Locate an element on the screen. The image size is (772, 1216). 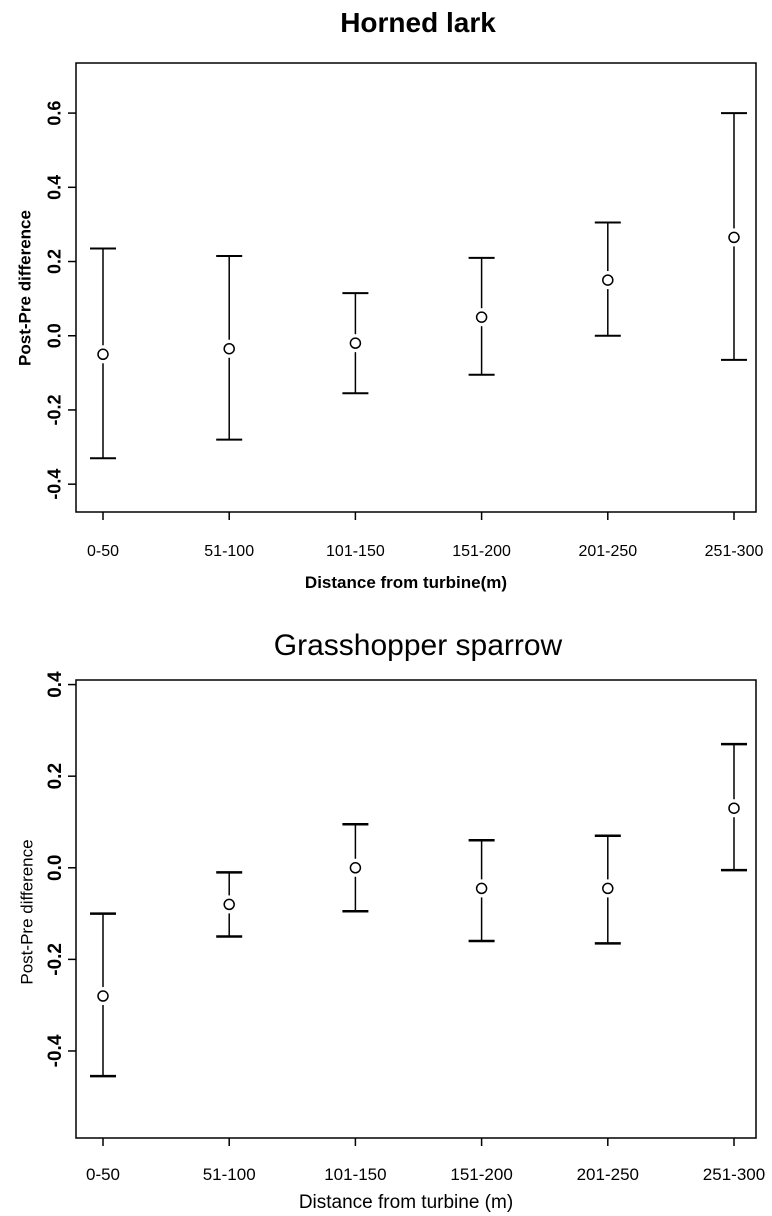
chart-title: Grasshopper sparrow is located at coordinates (418, 645).